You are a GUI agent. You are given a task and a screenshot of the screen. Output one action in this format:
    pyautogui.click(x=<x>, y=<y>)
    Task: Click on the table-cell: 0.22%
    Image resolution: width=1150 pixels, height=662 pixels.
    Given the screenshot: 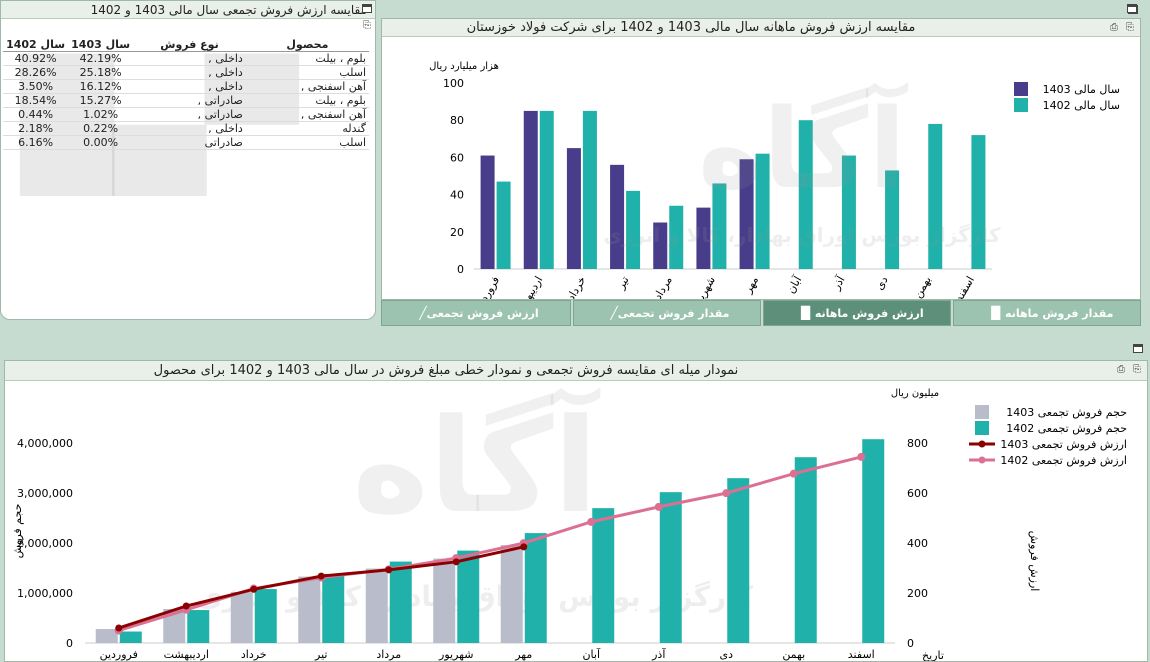 What is the action you would take?
    pyautogui.click(x=101, y=128)
    